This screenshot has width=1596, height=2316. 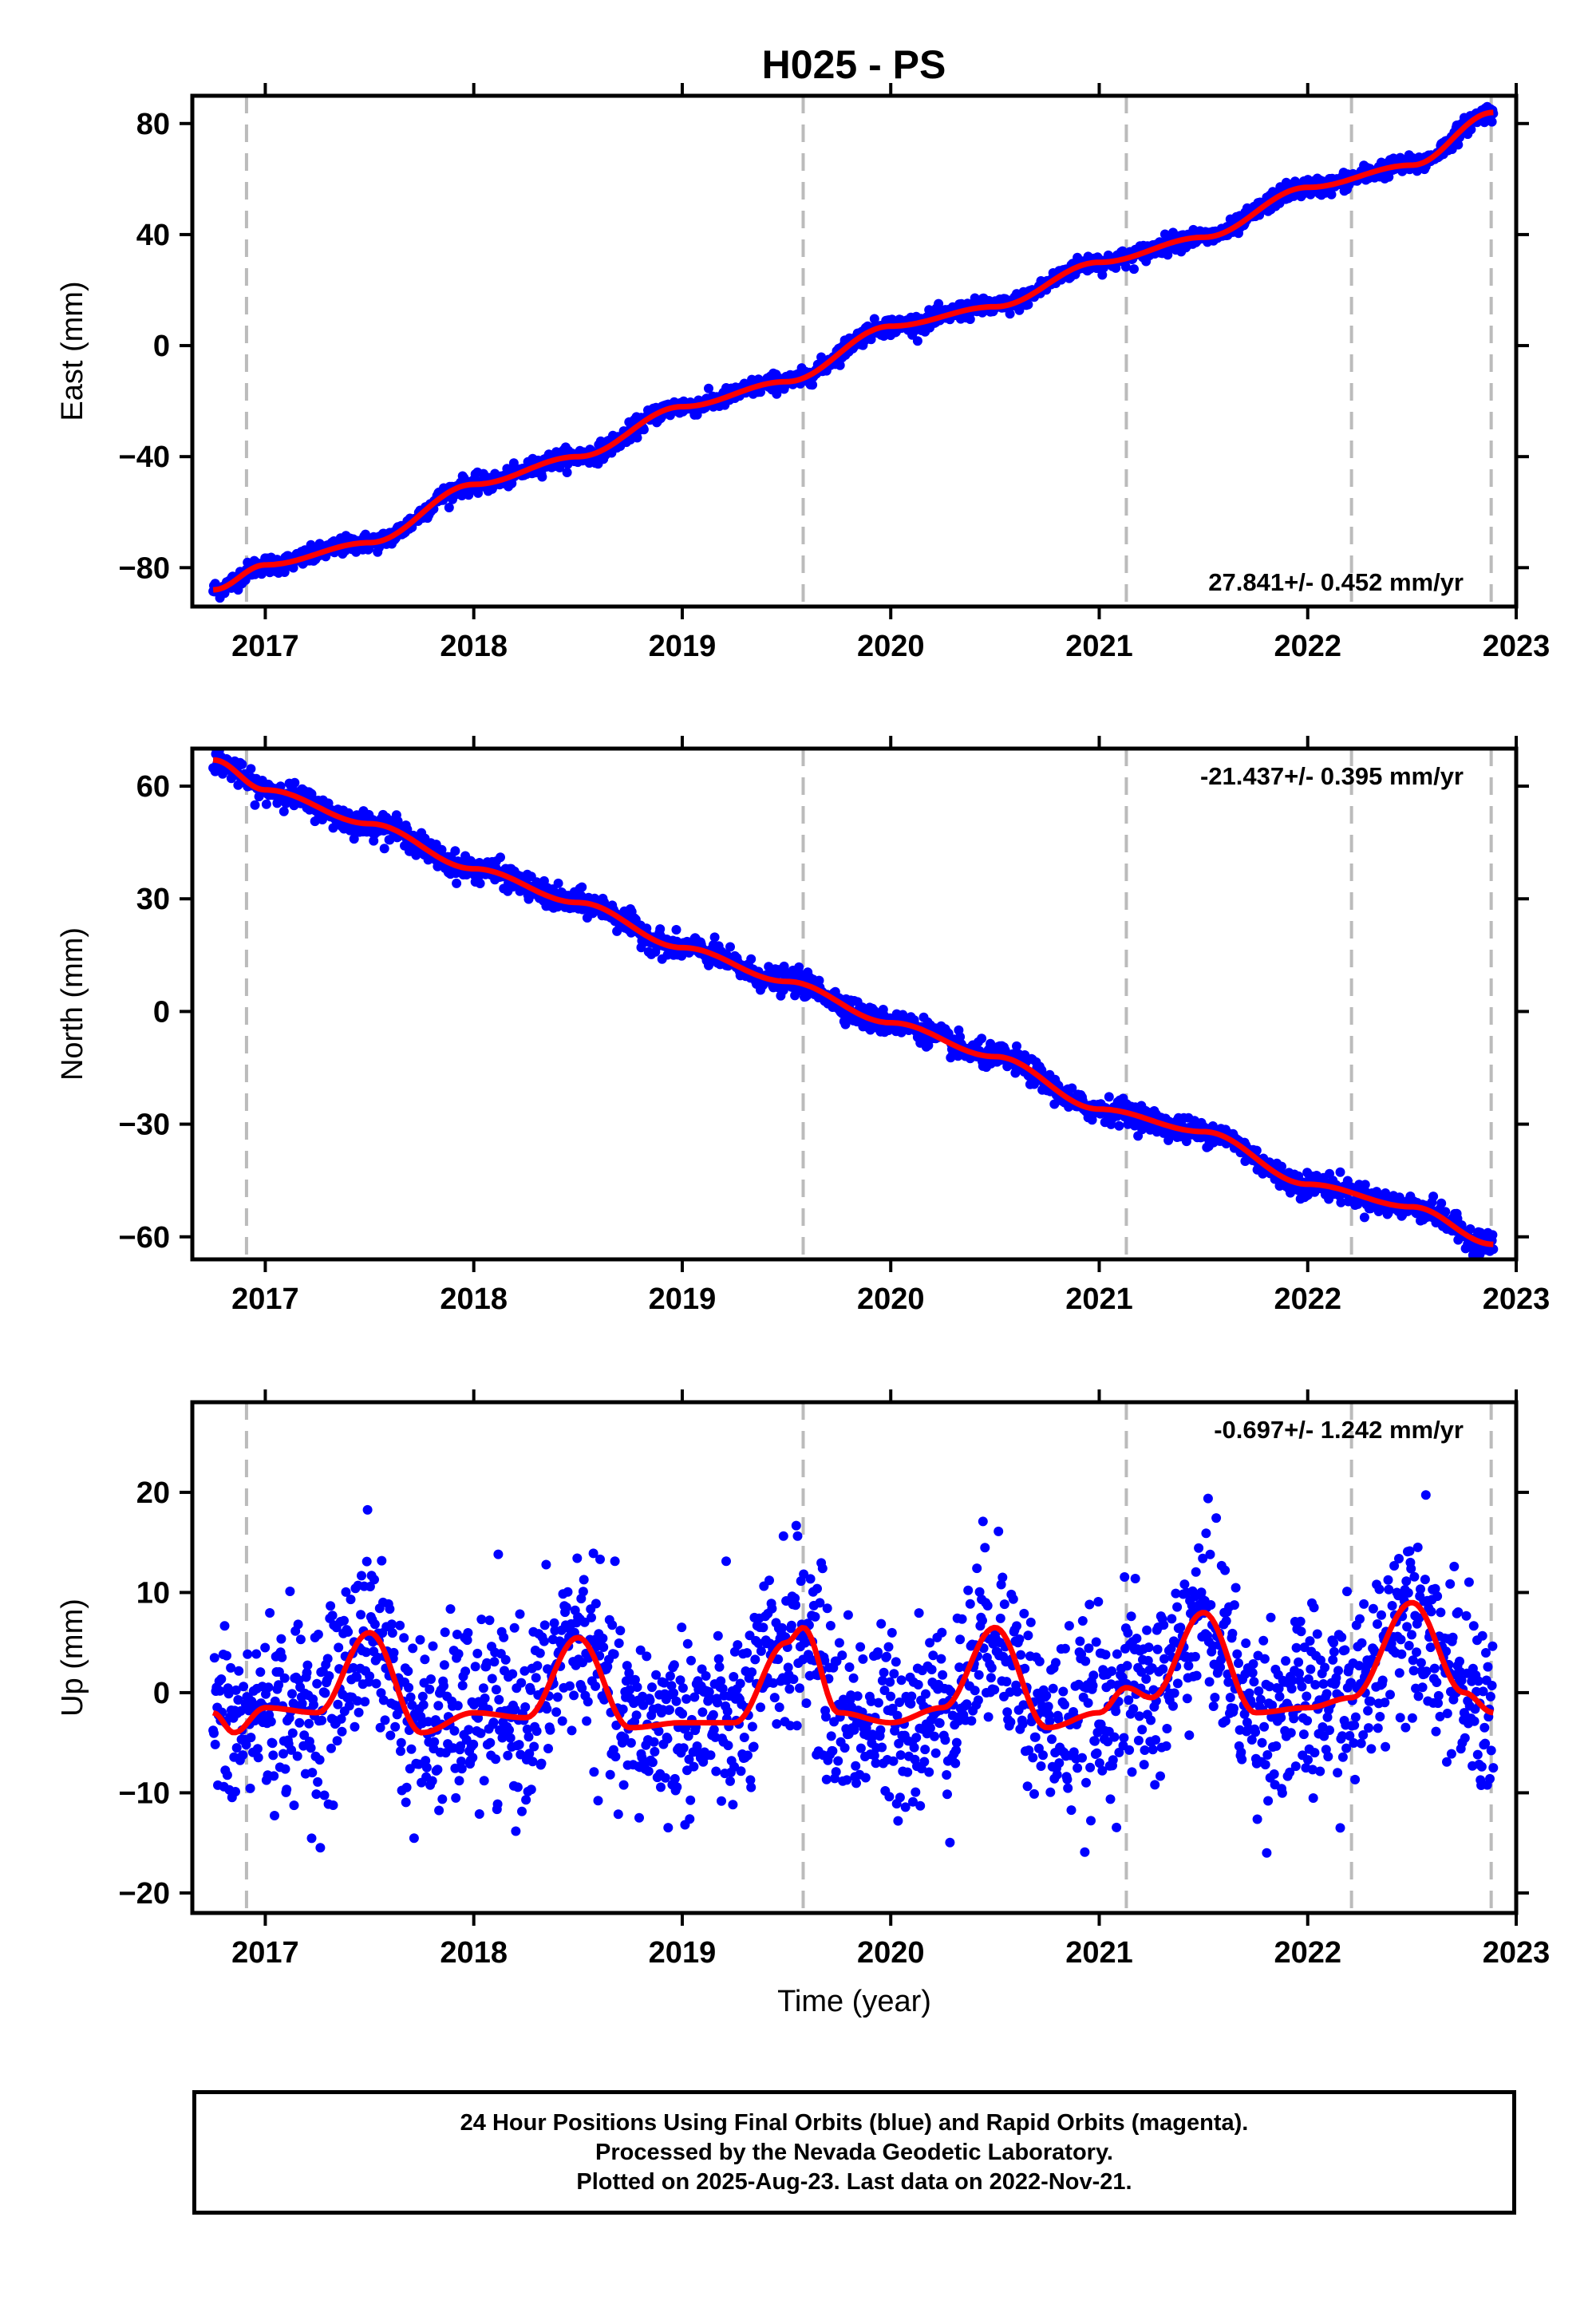 What do you see at coordinates (854, 64) in the screenshot?
I see `figure-title: H025 - PS` at bounding box center [854, 64].